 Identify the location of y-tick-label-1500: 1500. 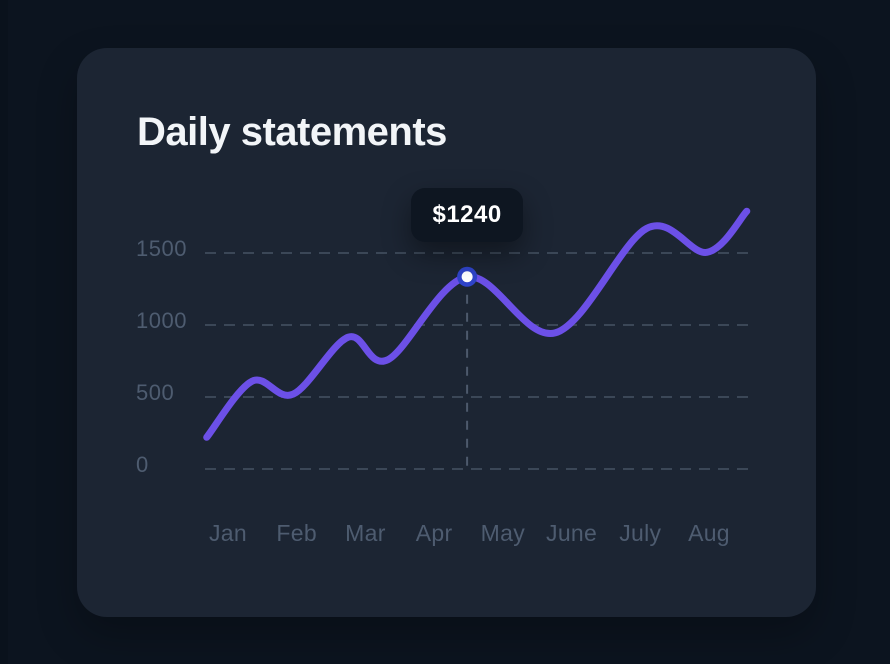
(161, 248).